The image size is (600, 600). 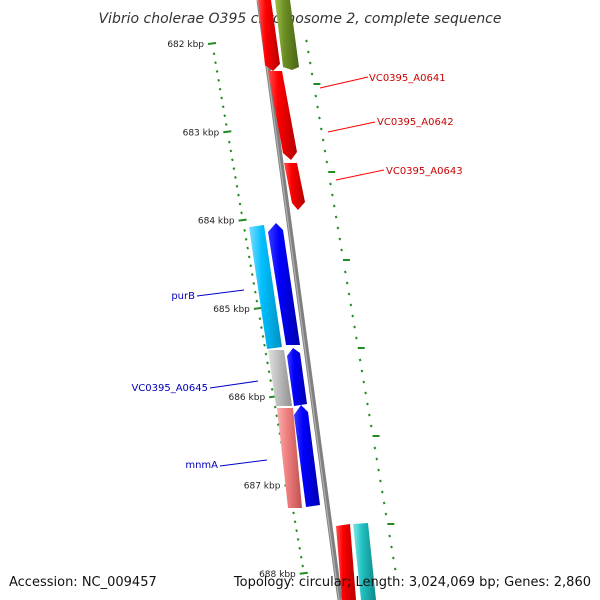 What do you see at coordinates (169, 388) in the screenshot?
I see `gene-label-vc0395-a0645: VC0395_A0645` at bounding box center [169, 388].